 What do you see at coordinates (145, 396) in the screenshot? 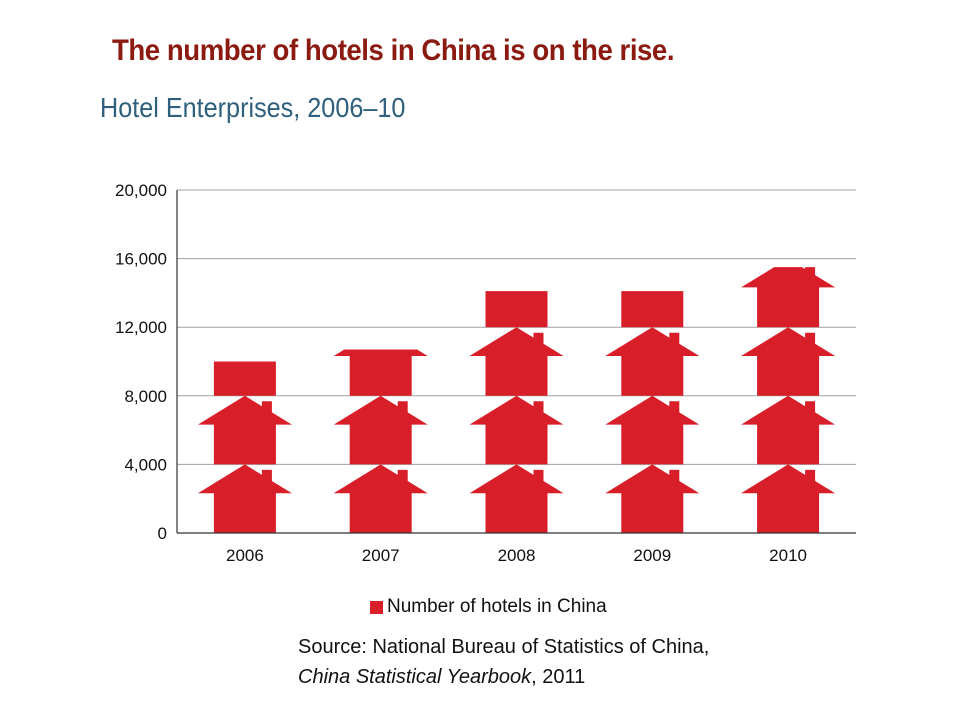
I see `y-tick-label: 8,000` at bounding box center [145, 396].